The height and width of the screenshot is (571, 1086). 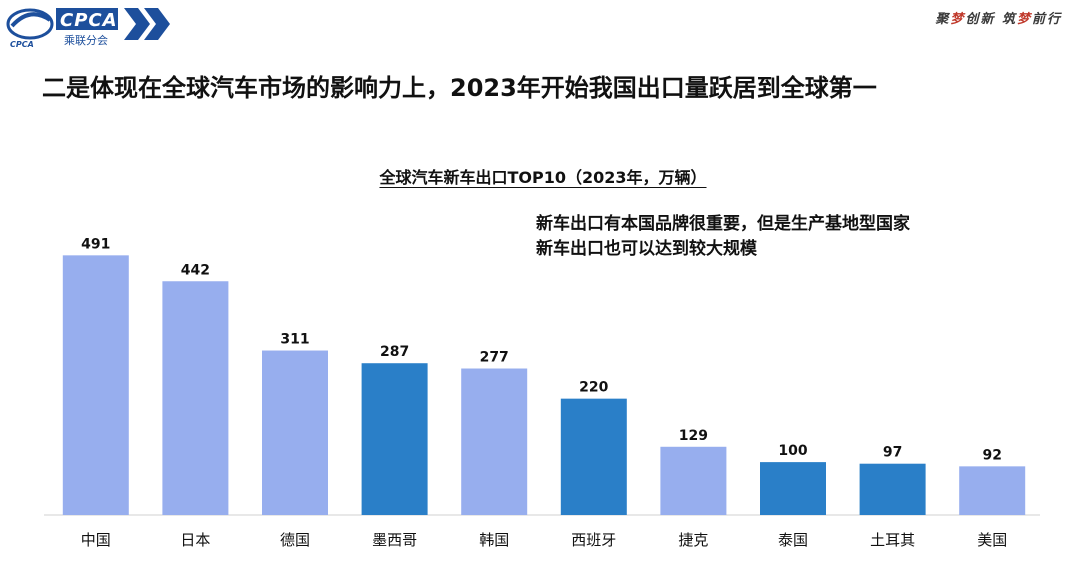 I want to click on logo-emblem-icon, so click(x=88, y=24).